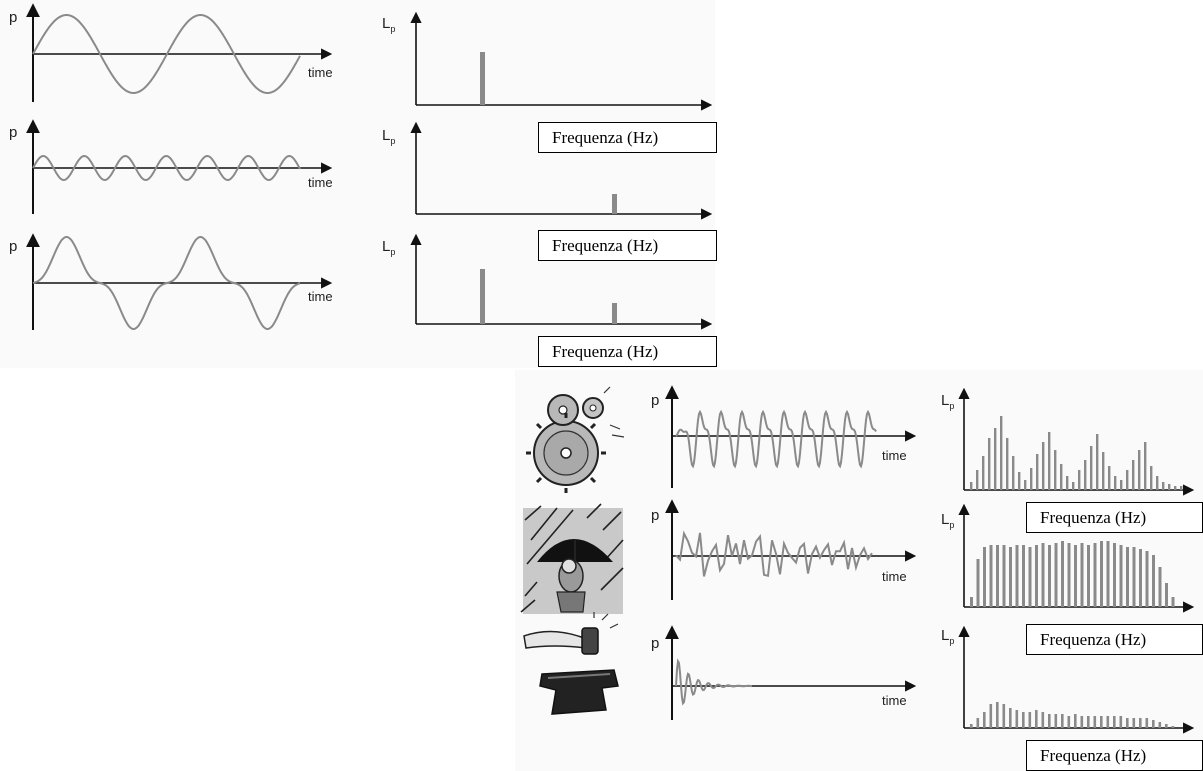  I want to click on time-plot-pure-tone-high: p time, so click(171, 166).